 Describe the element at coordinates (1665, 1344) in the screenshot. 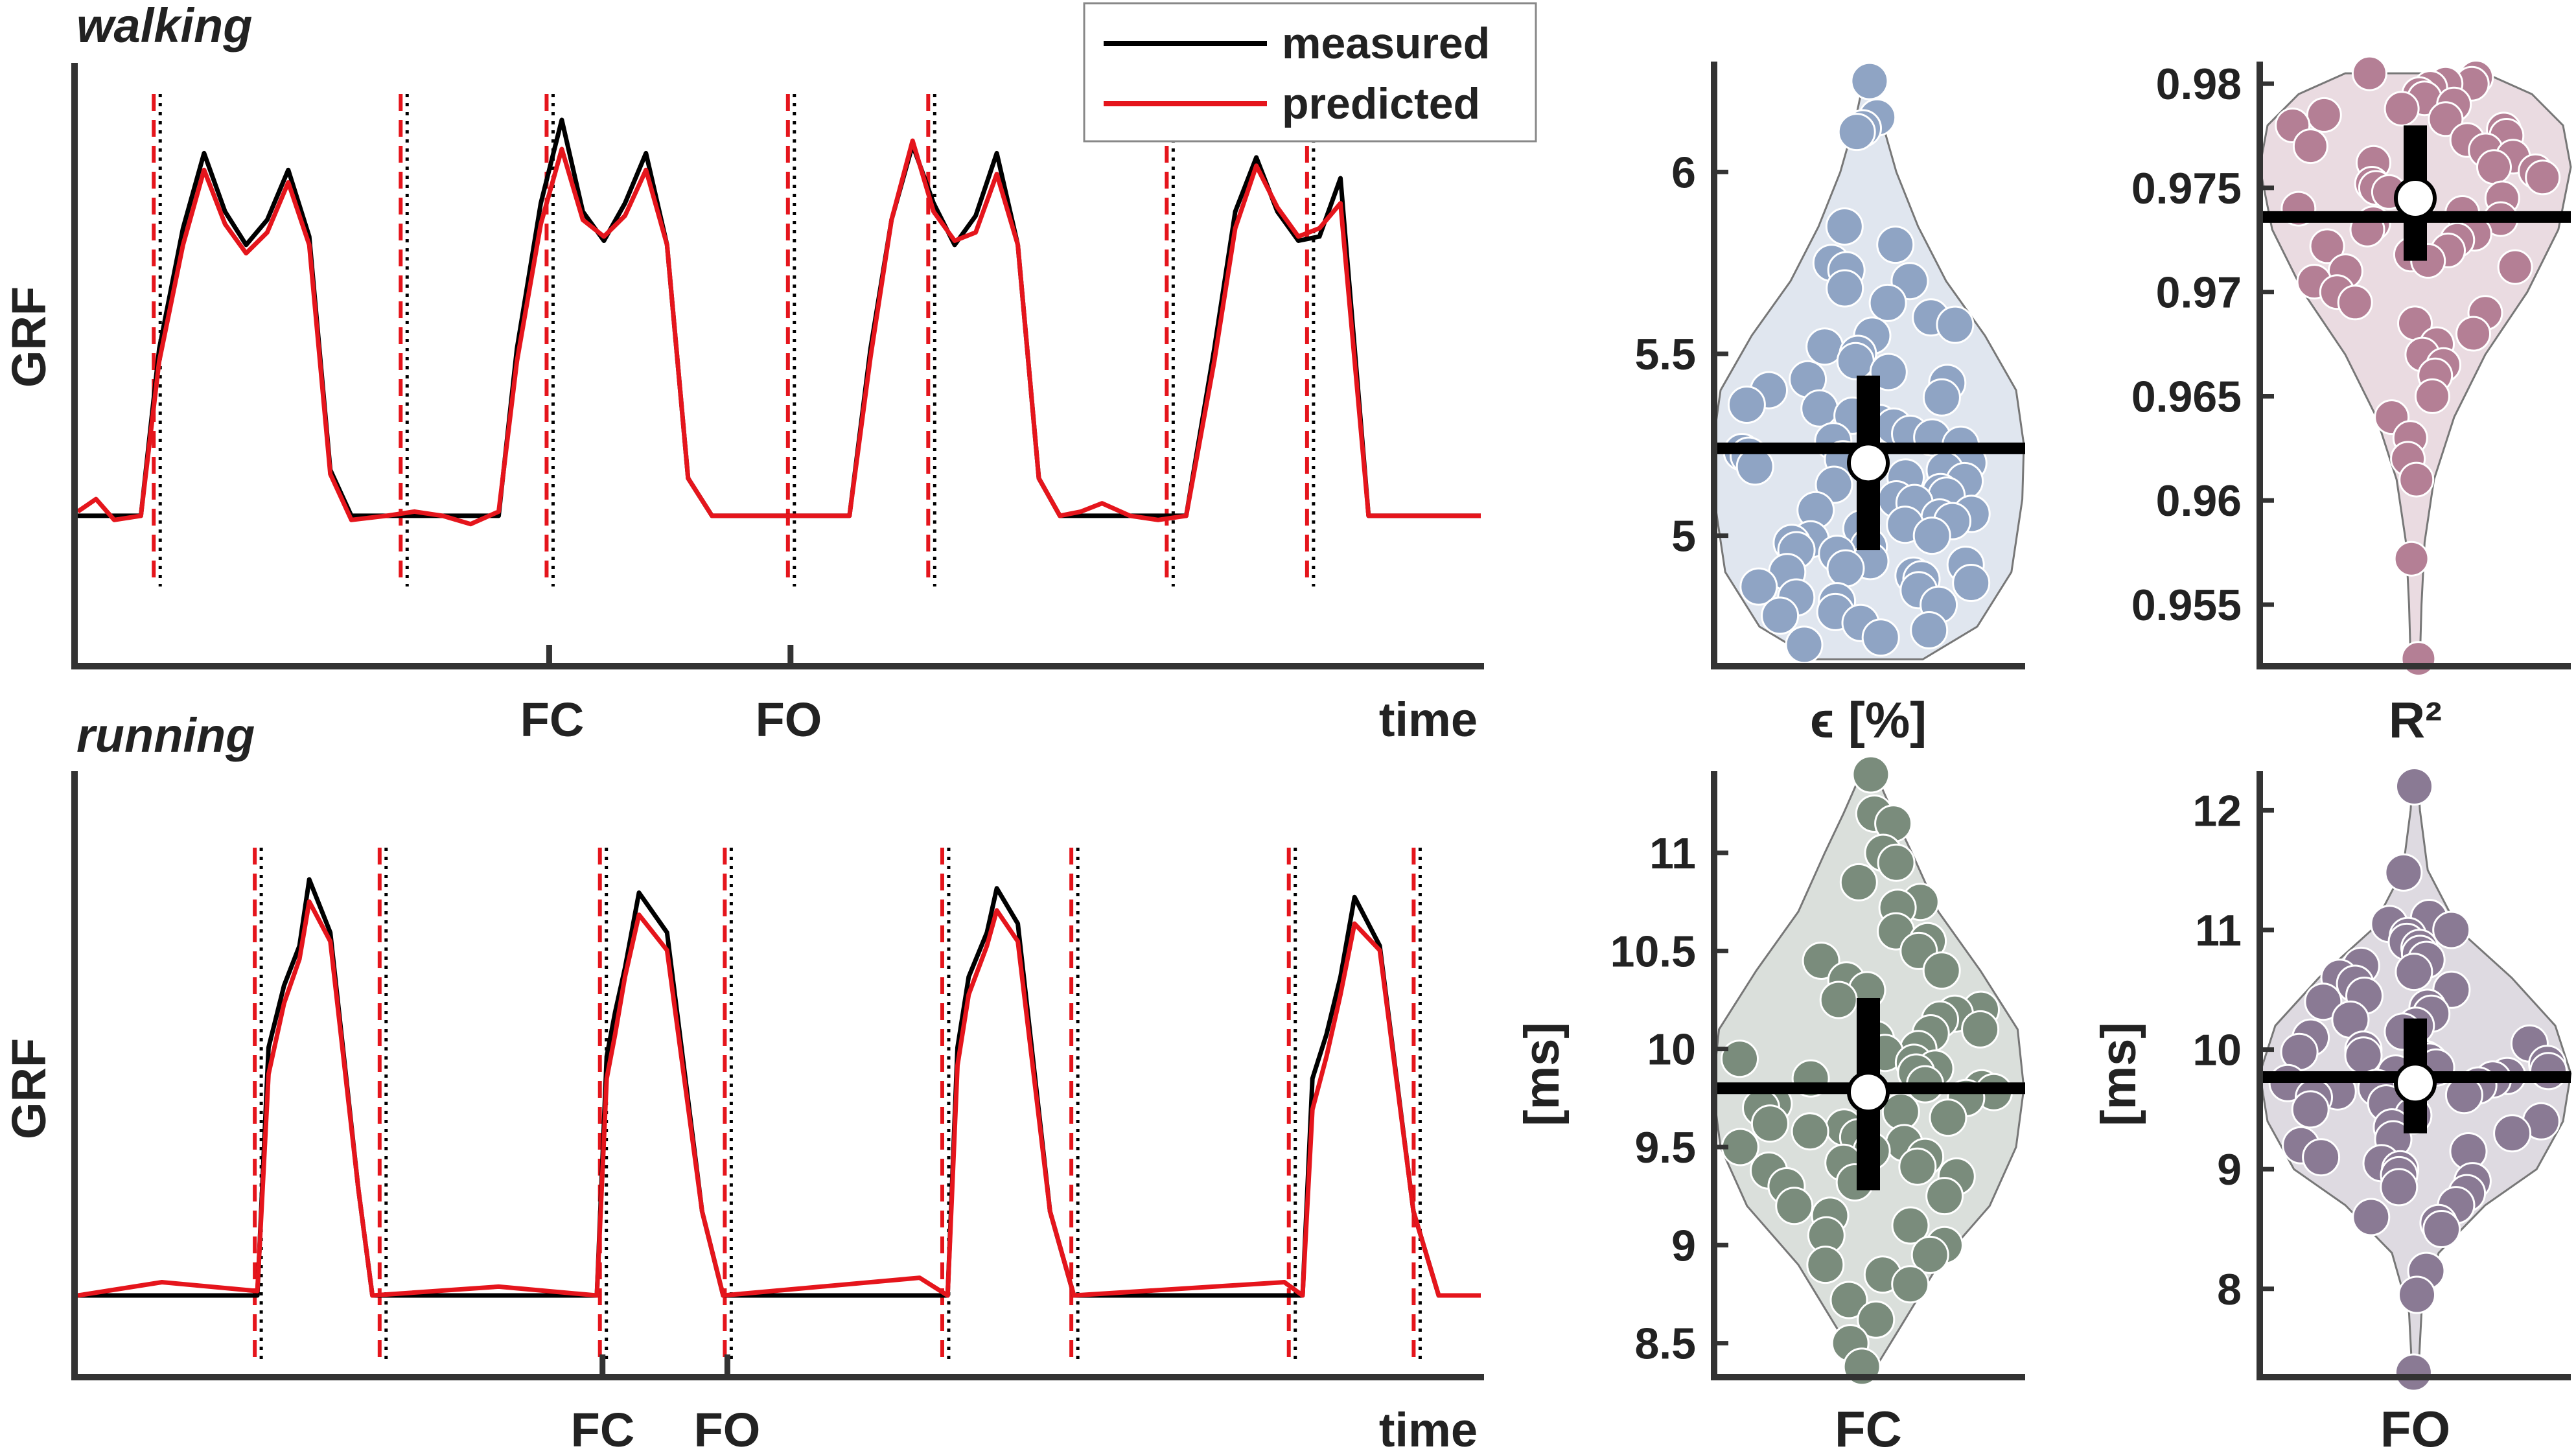

I see `y-tick-label: 8.5` at that location.